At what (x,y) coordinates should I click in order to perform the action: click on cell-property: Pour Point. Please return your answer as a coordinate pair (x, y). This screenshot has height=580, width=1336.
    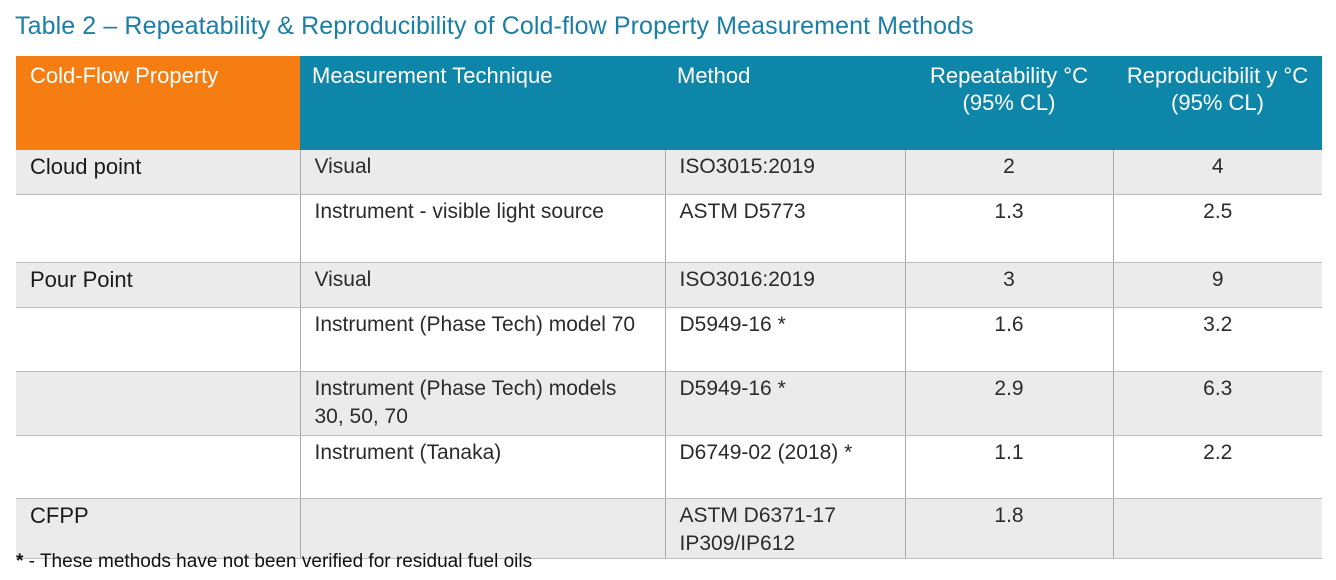
    Looking at the image, I should click on (158, 285).